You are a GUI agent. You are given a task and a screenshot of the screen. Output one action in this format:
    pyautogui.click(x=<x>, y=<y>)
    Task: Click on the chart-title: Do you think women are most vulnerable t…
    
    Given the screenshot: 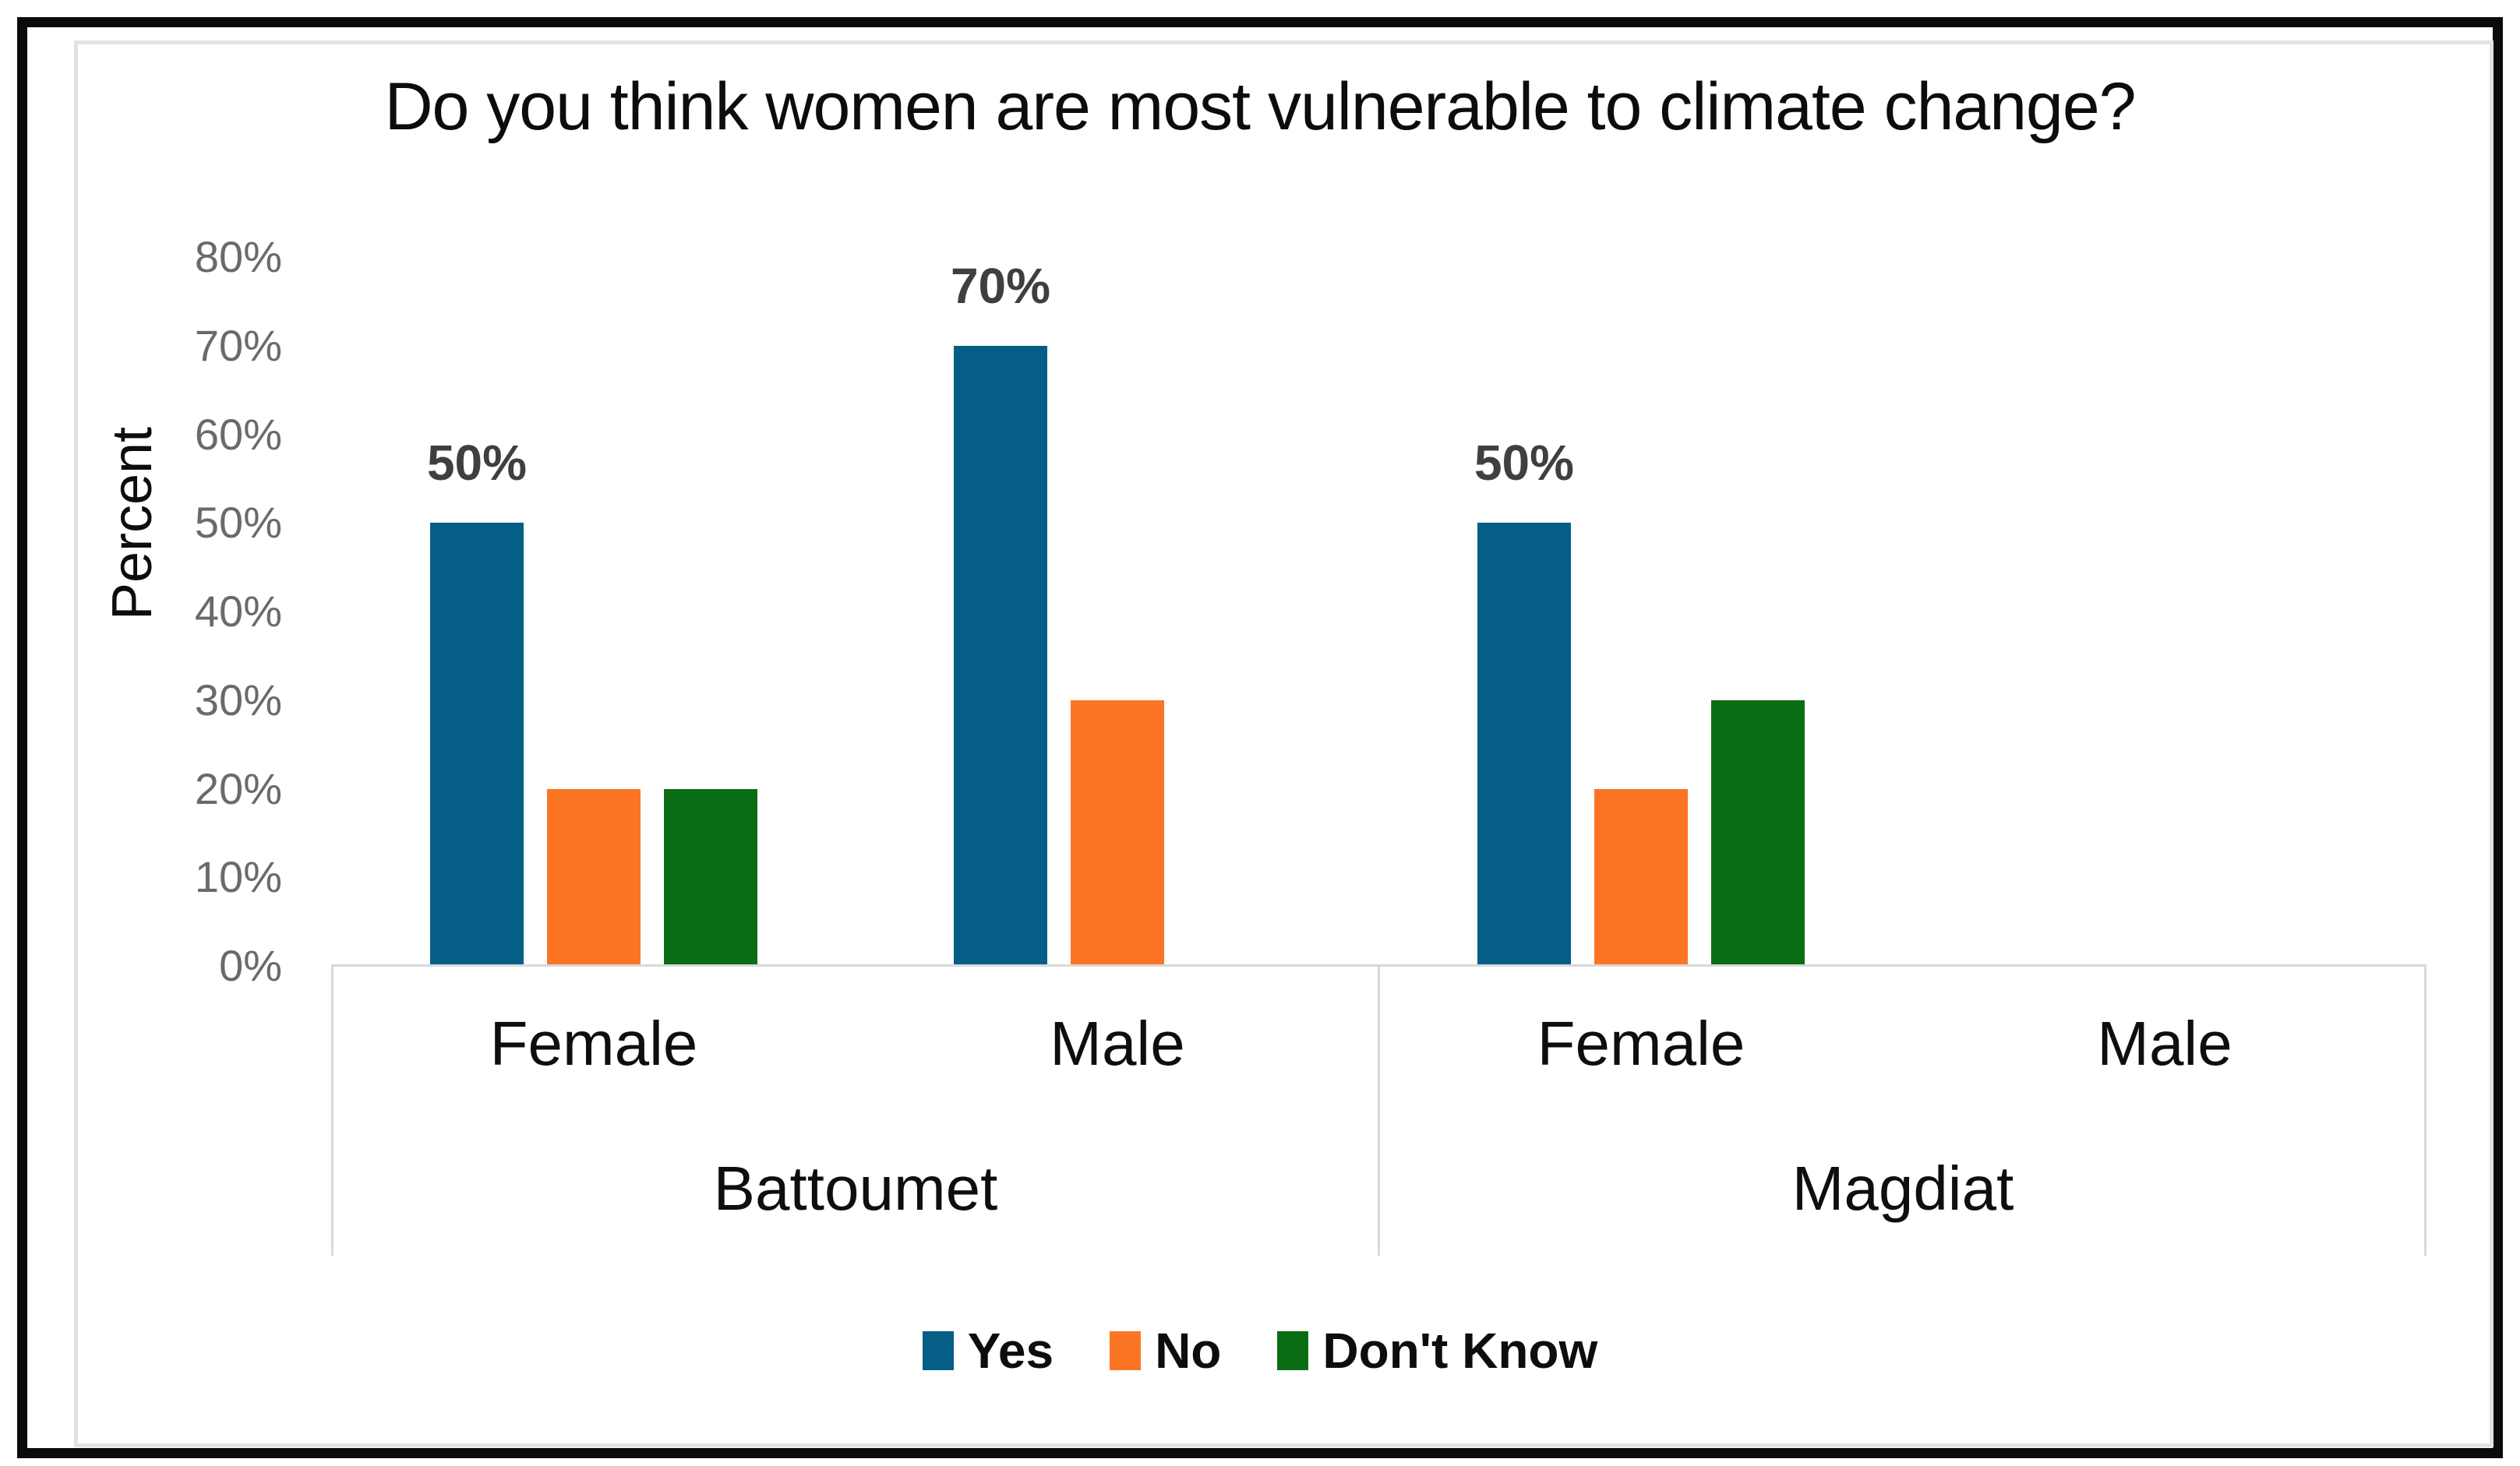 What is the action you would take?
    pyautogui.click(x=1260, y=107)
    